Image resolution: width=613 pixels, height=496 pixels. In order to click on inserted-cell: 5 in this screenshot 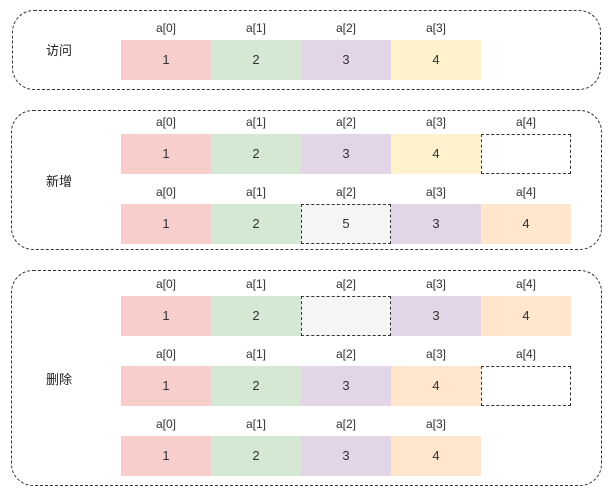, I will do `click(346, 224)`.